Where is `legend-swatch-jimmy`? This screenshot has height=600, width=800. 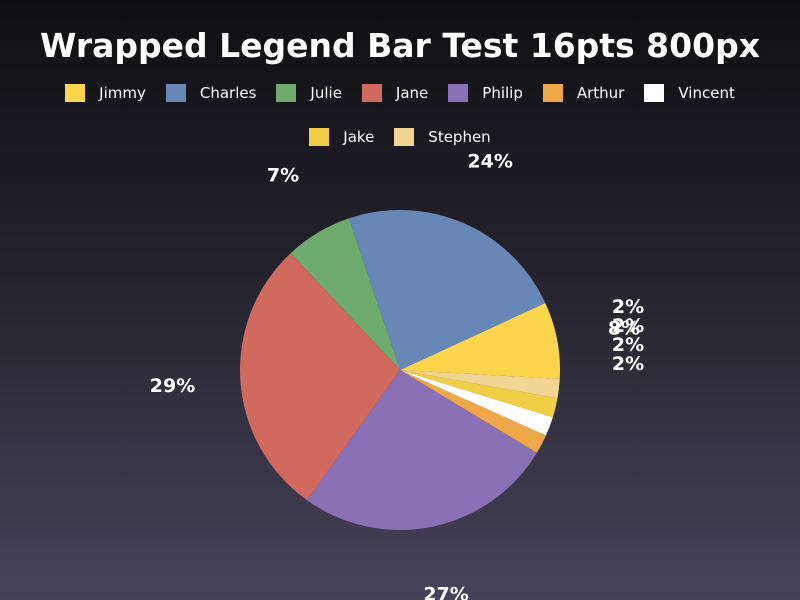
legend-swatch-jimmy is located at coordinates (75, 93).